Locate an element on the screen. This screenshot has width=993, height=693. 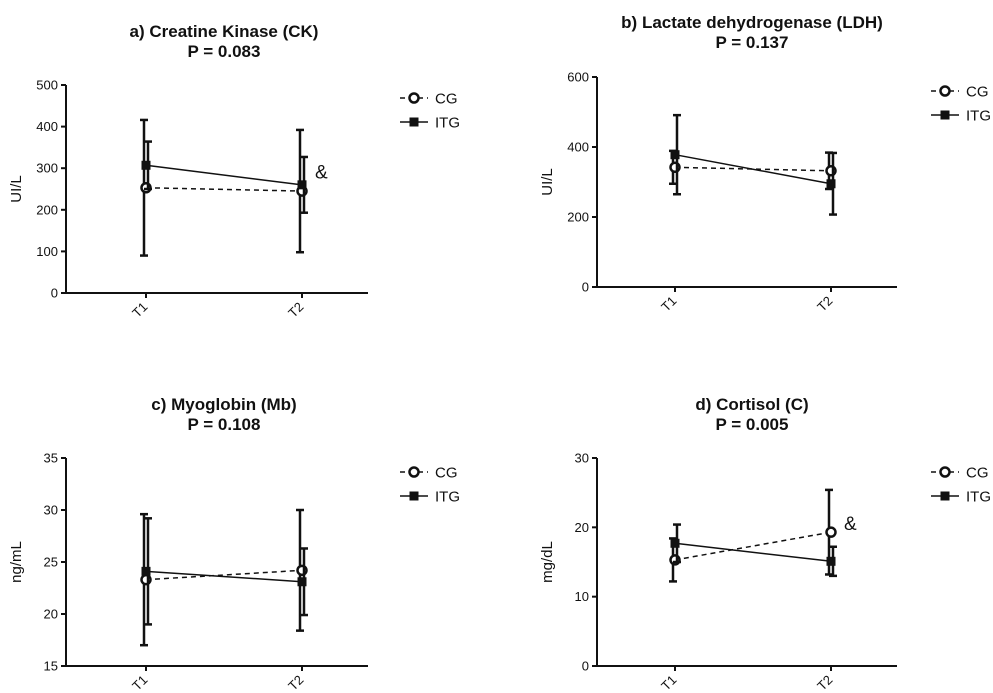
chart-title: c) Myoglobin (Mb) is located at coordinates (223, 404).